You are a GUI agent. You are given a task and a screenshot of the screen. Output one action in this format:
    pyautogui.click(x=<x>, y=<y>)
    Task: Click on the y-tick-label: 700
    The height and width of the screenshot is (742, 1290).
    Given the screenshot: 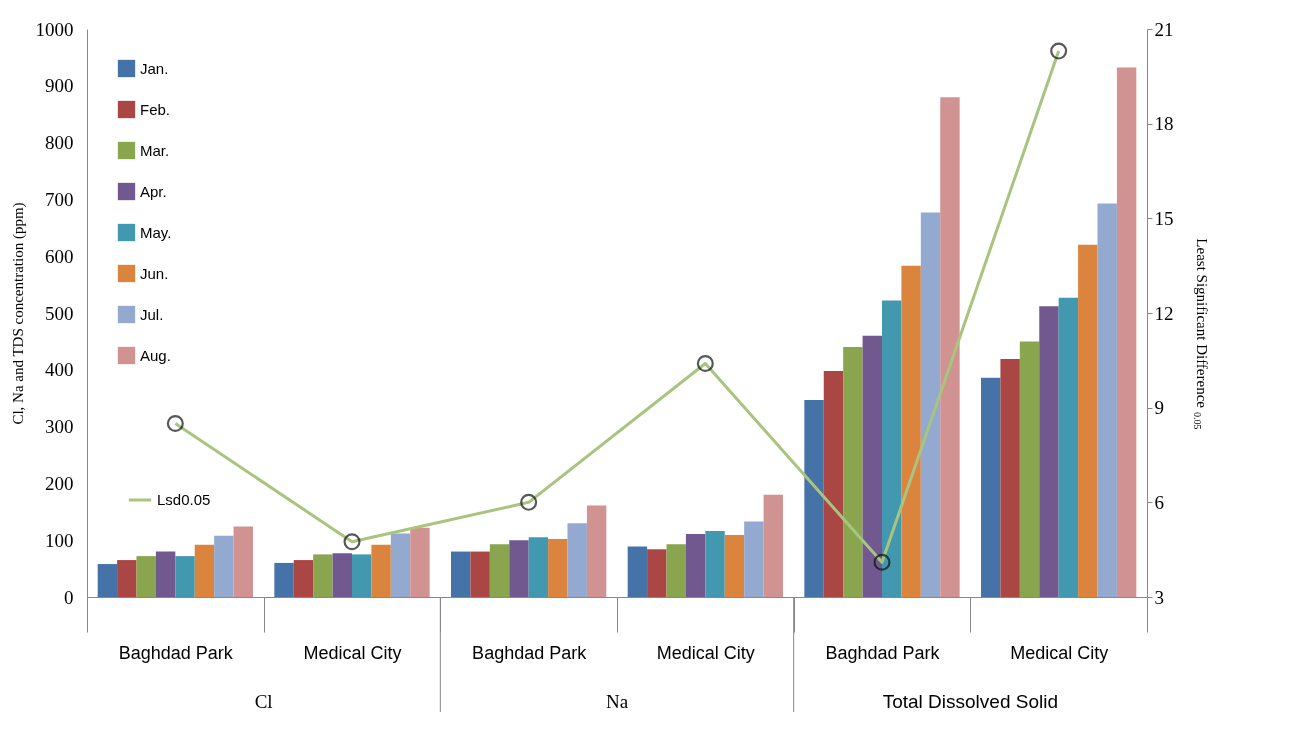 What is the action you would take?
    pyautogui.click(x=59, y=199)
    